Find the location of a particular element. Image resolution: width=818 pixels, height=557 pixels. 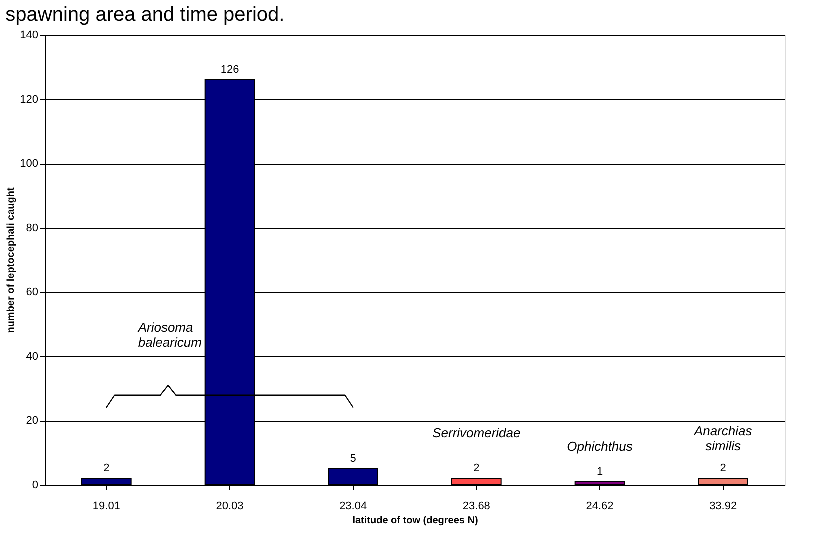

chart-title: spawning area and time period. is located at coordinates (145, 15).